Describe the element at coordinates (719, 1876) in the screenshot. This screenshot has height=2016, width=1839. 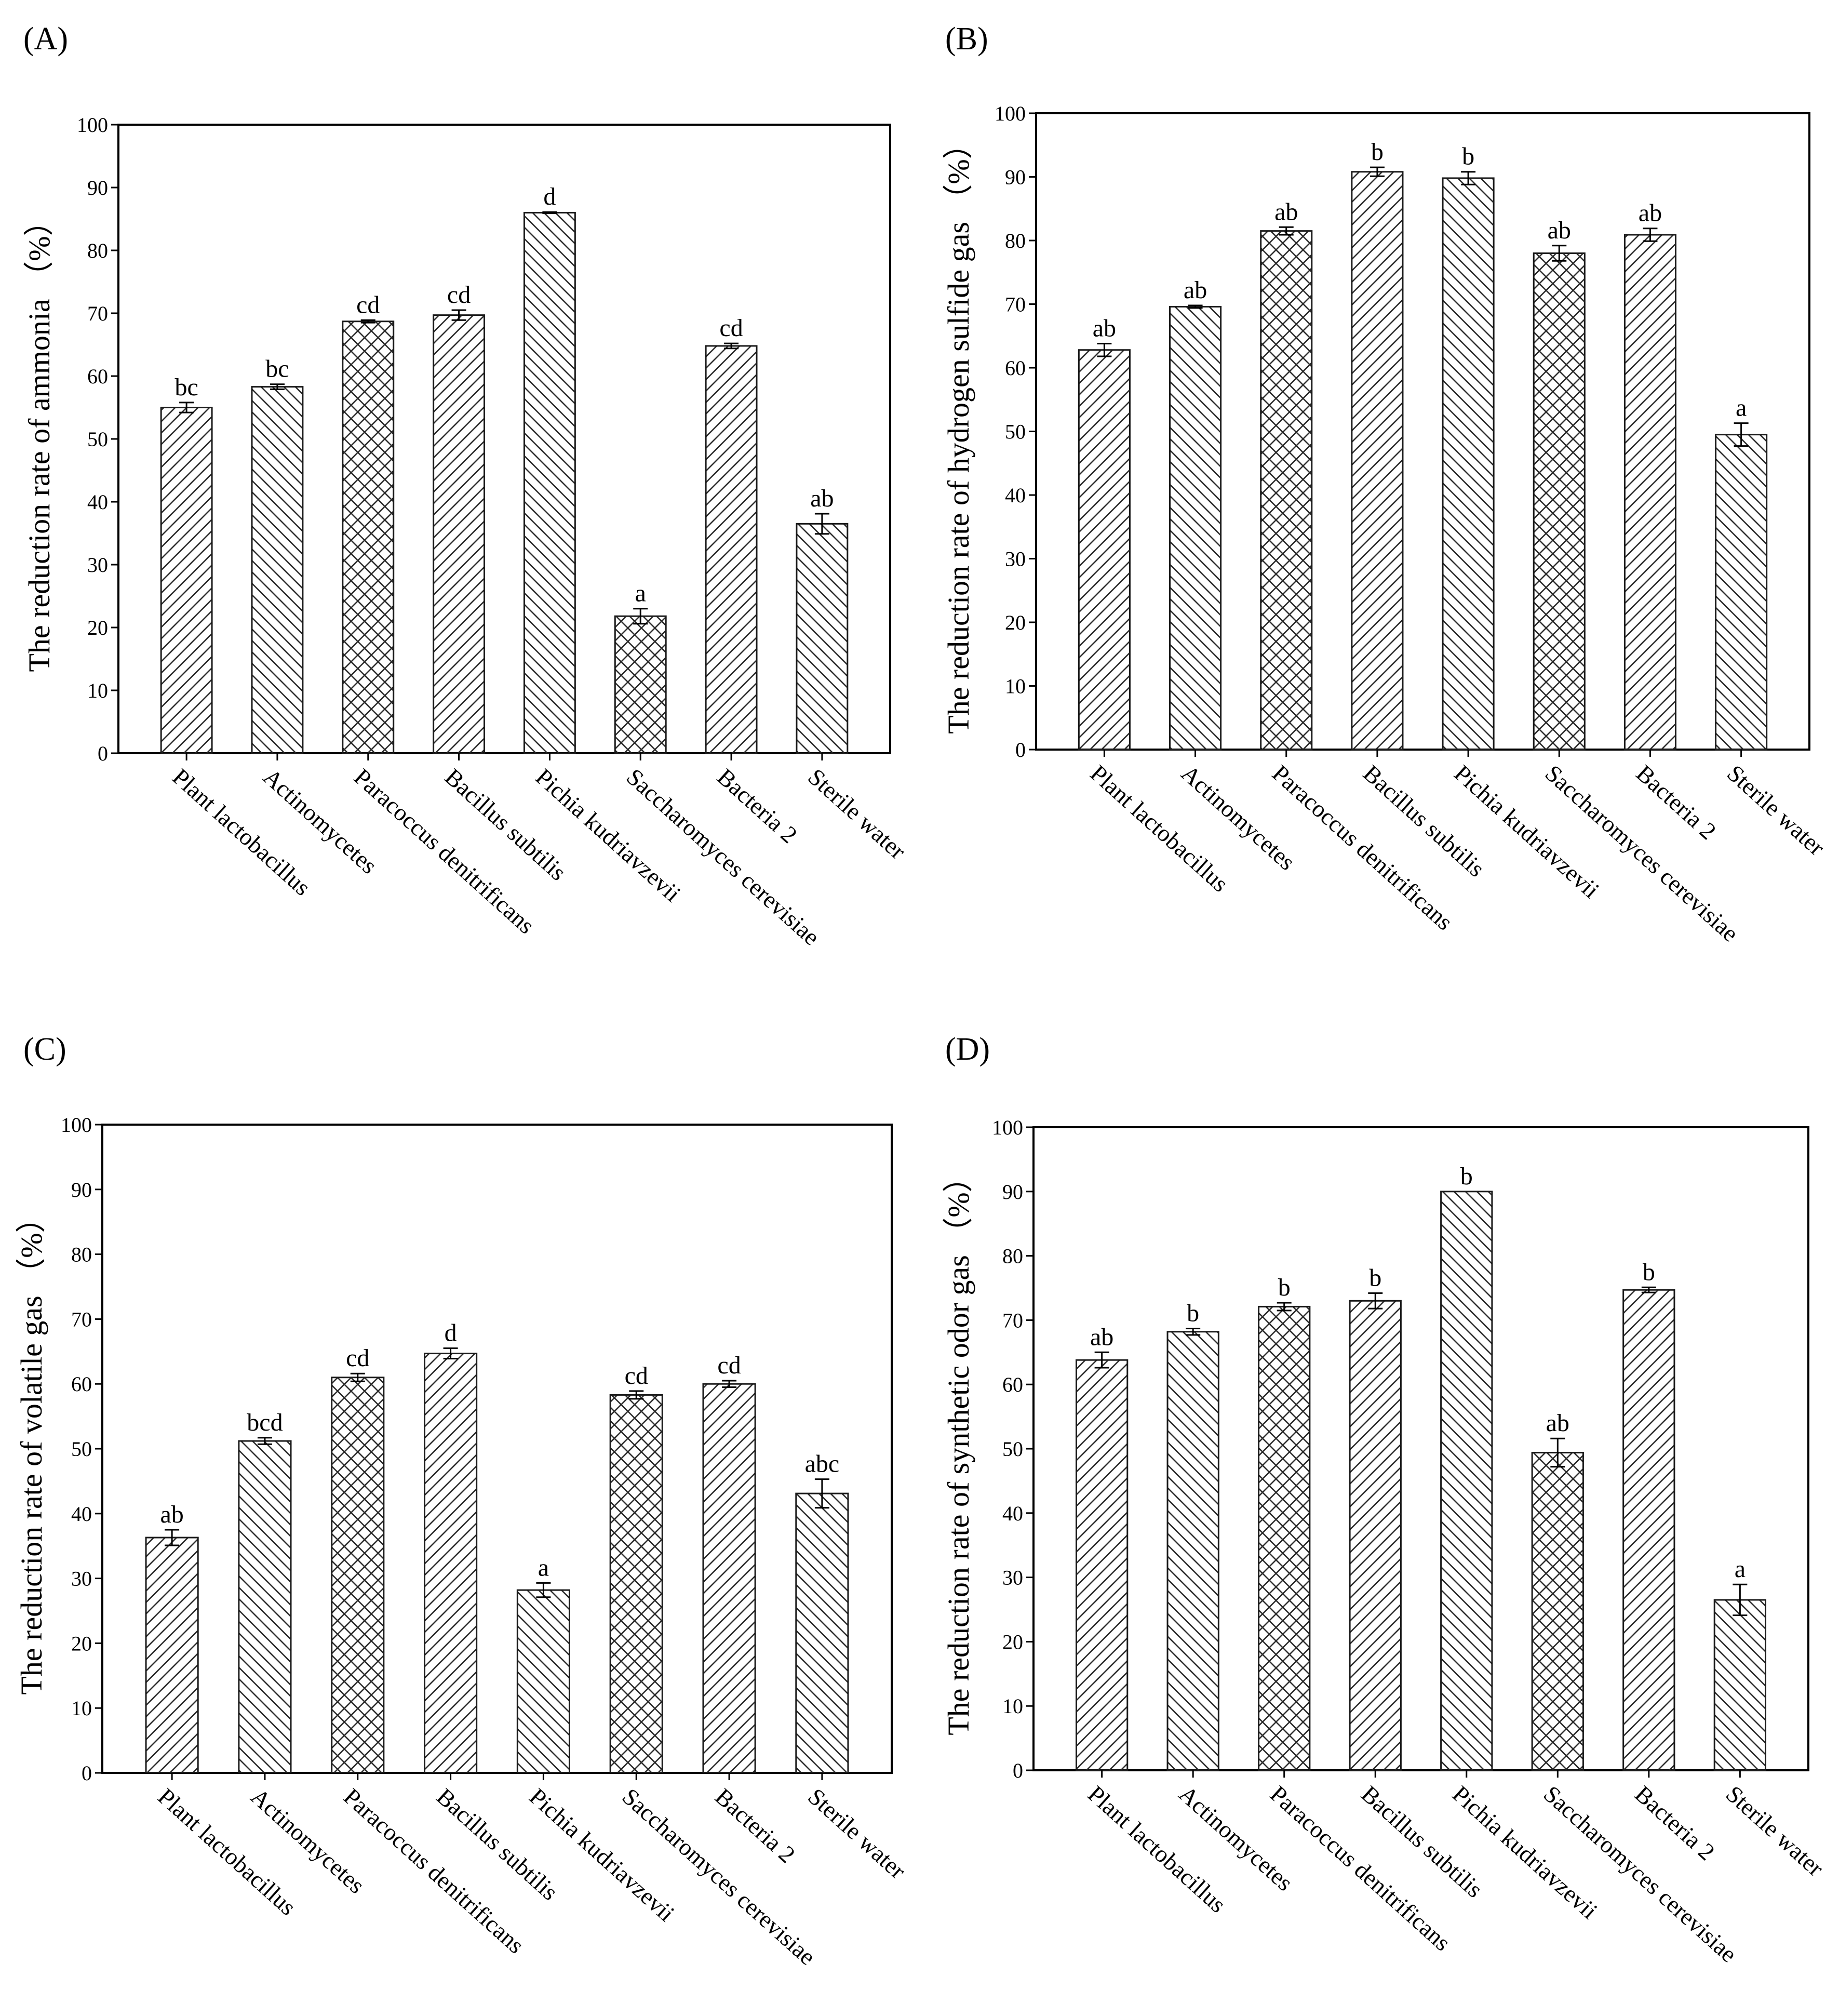
I see `category-label: Saccharomyces cerevisiae` at that location.